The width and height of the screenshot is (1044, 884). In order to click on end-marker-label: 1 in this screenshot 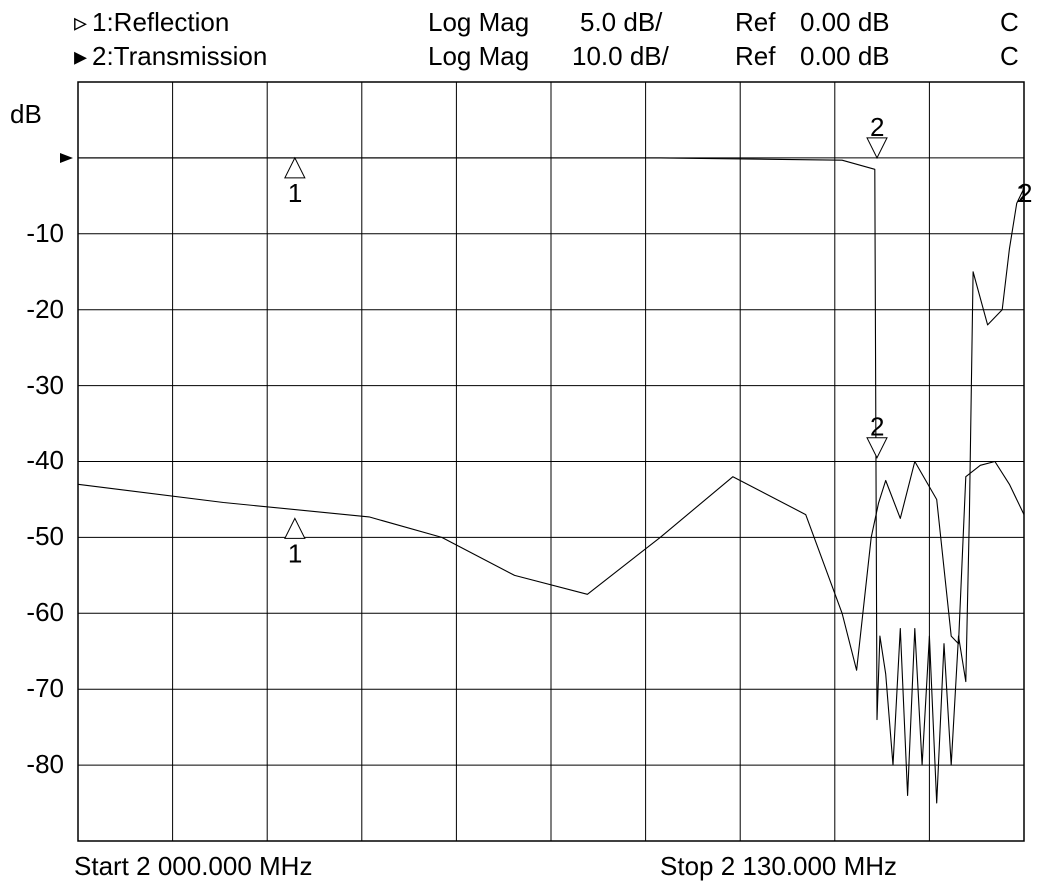, I will do `click(1023, 193)`.